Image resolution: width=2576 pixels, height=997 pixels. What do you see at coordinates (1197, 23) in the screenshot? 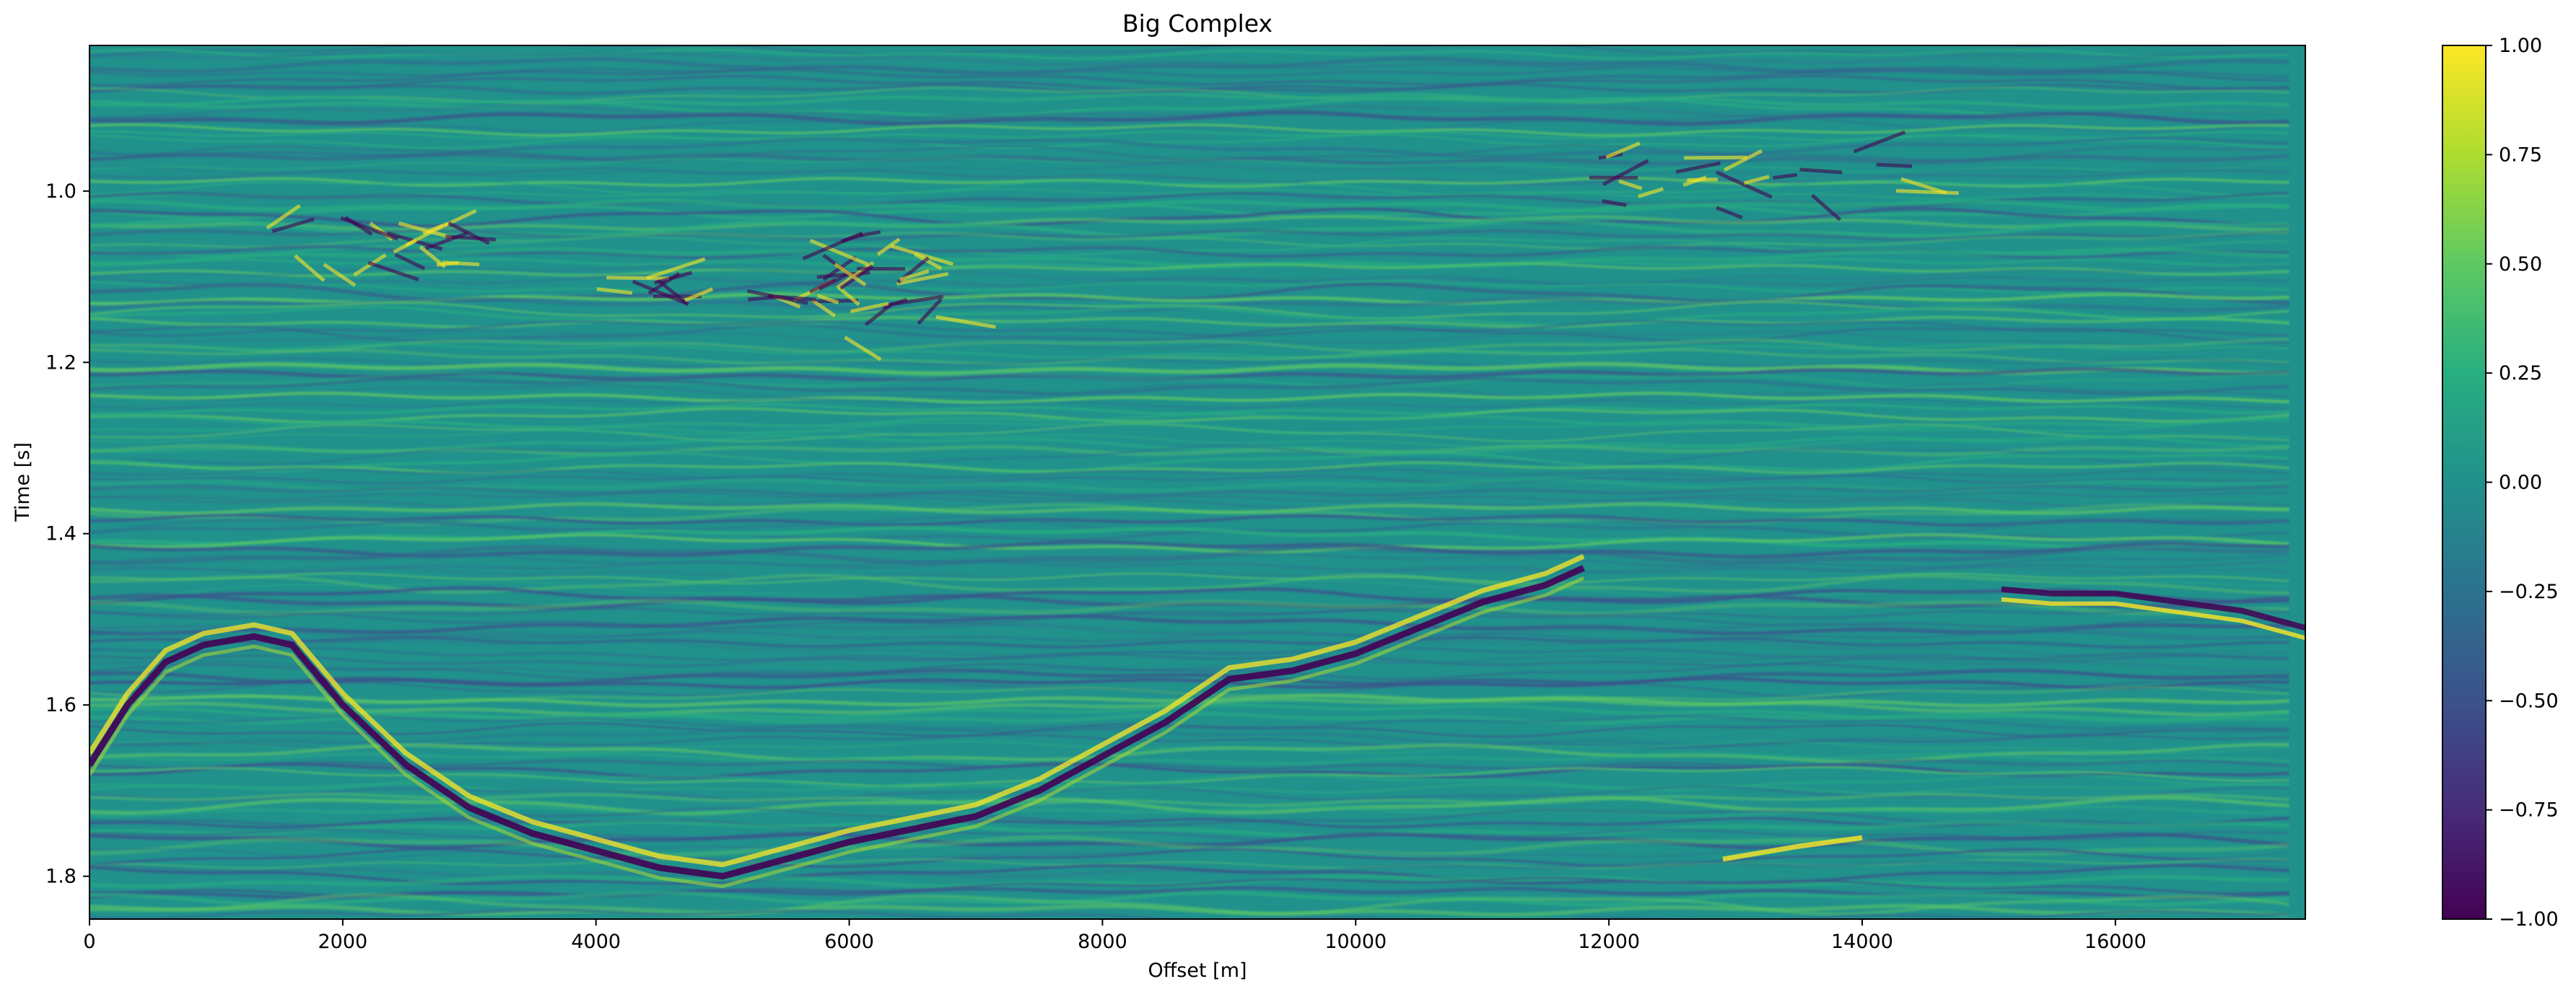
I see `chart-title: Big Complex` at bounding box center [1197, 23].